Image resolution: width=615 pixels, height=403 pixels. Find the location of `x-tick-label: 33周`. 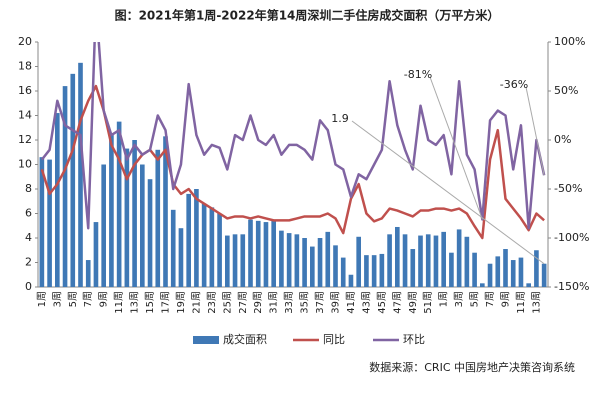

x-tick-label: 33周 is located at coordinates (289, 302).